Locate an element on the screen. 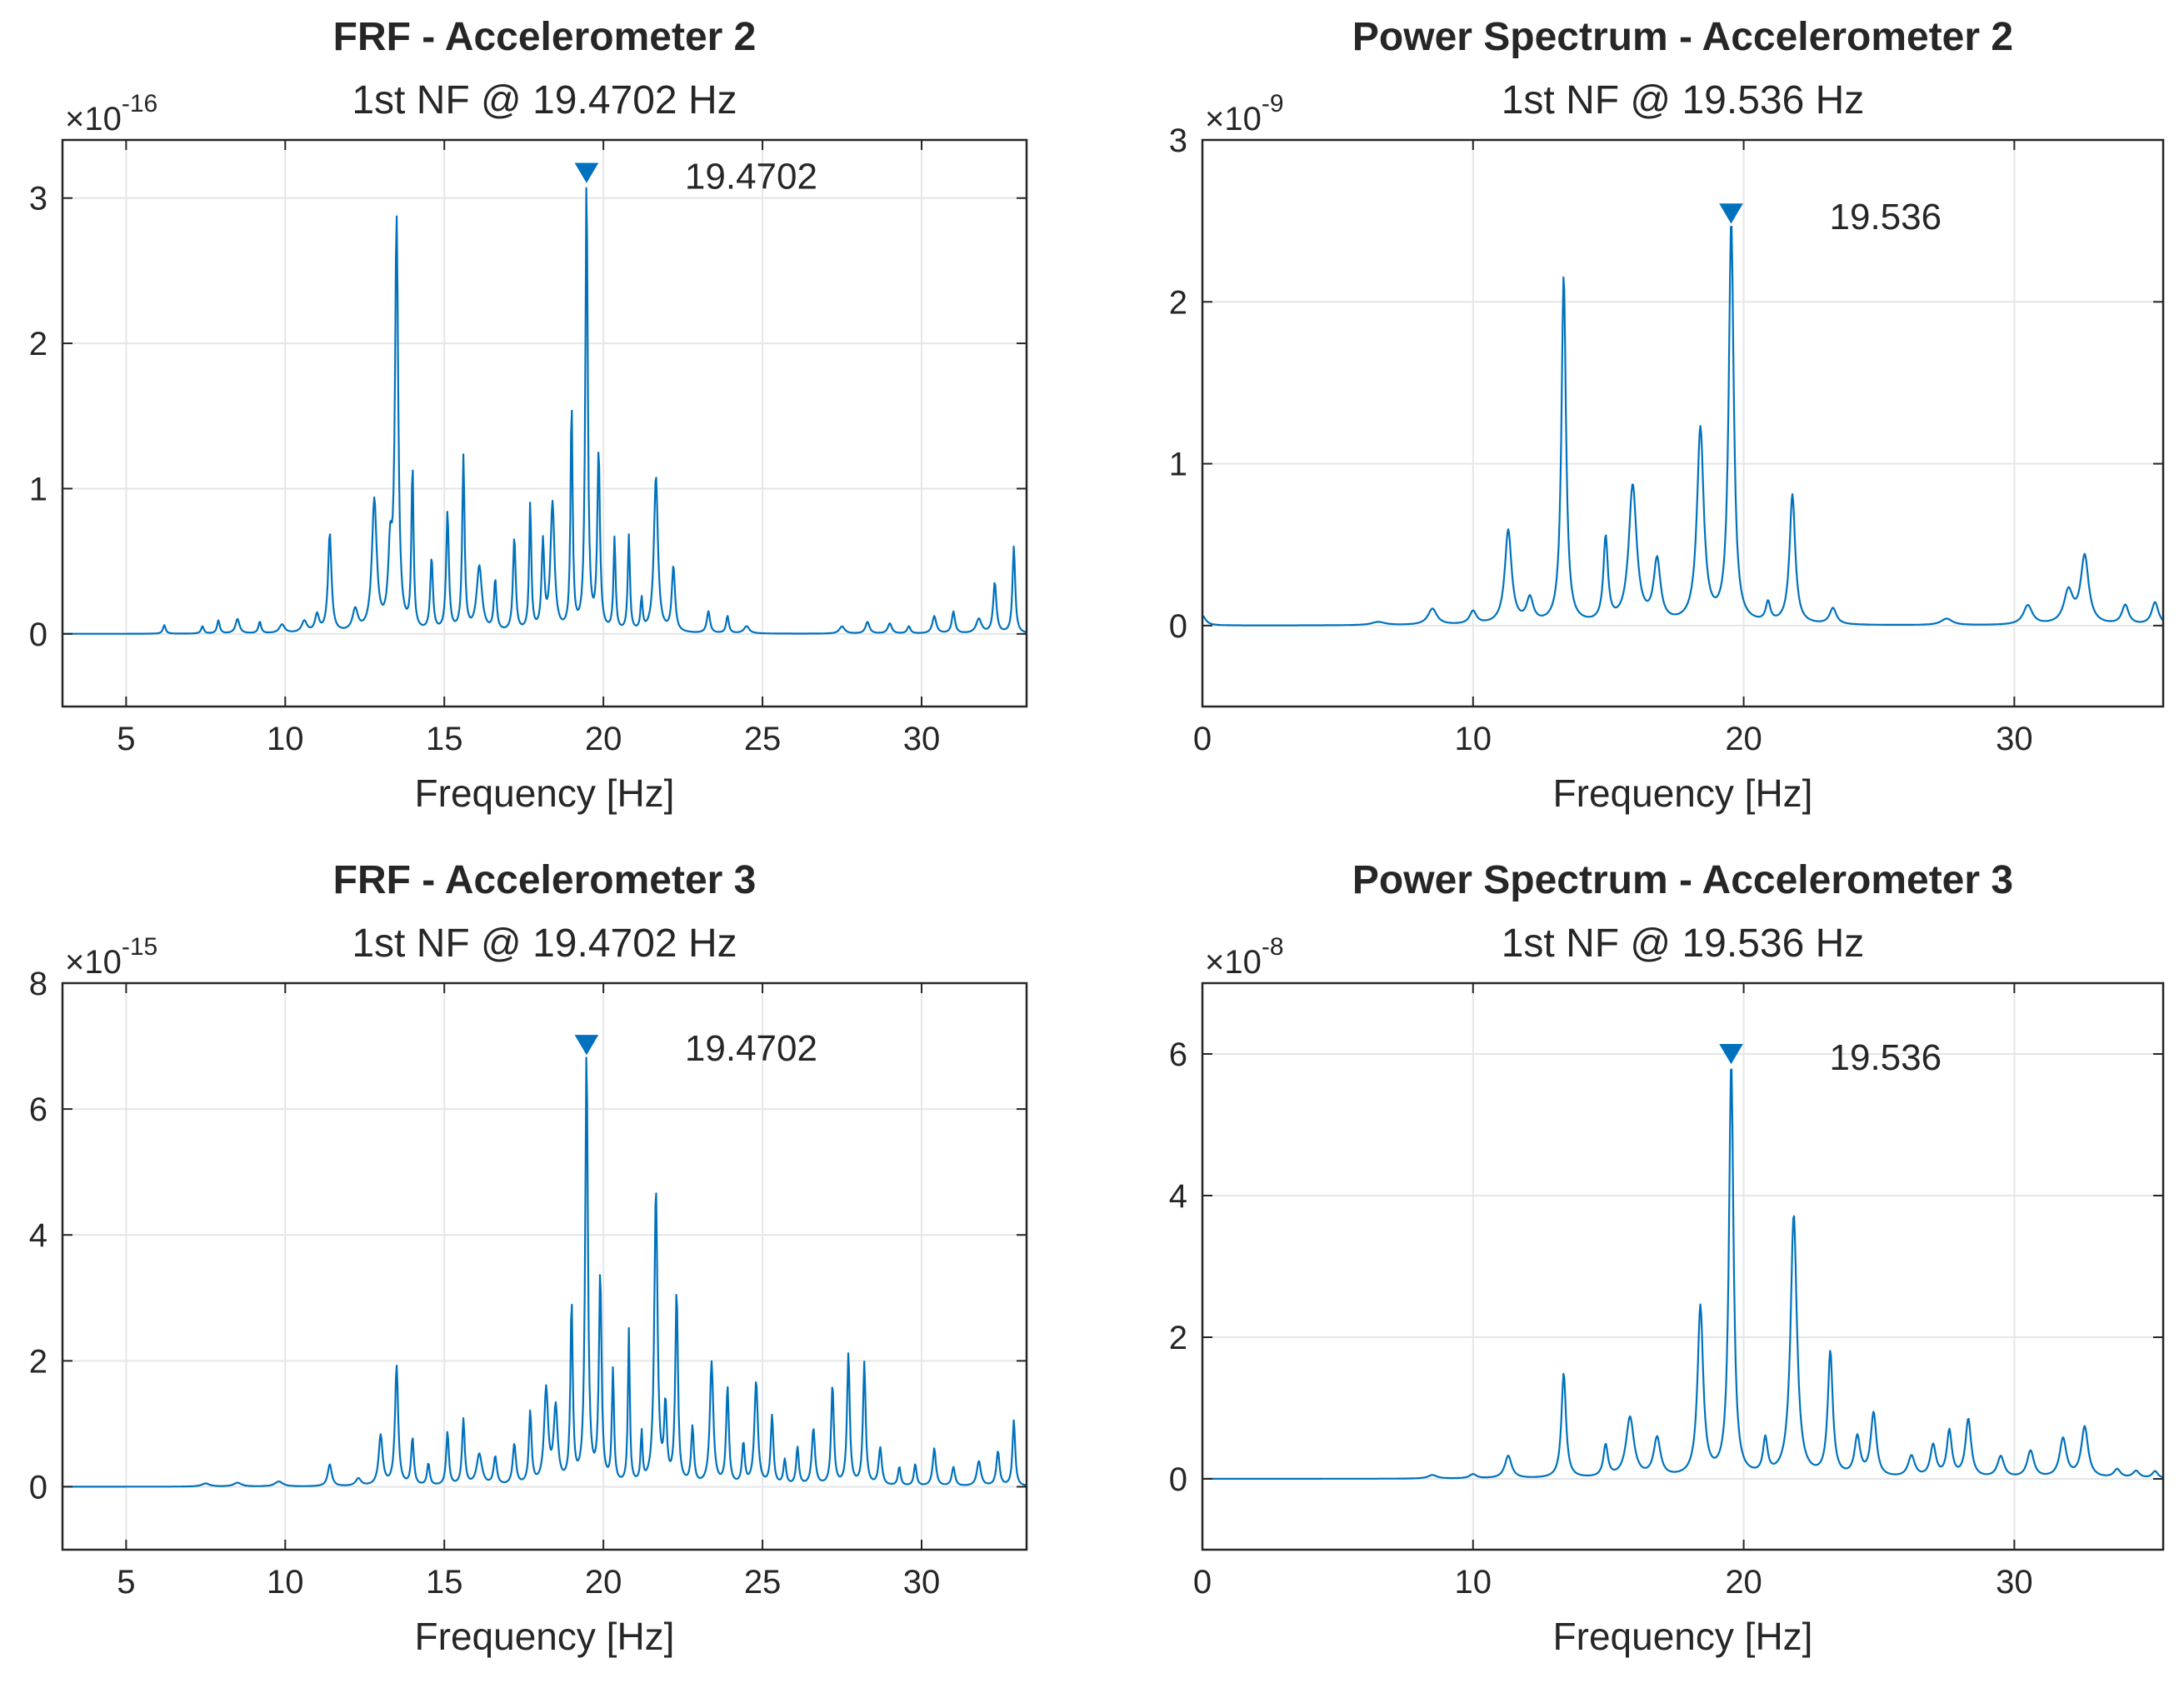  ps-acc3-subtitle: 1st NF @ 19.536 Hz is located at coordinates (1683, 943).